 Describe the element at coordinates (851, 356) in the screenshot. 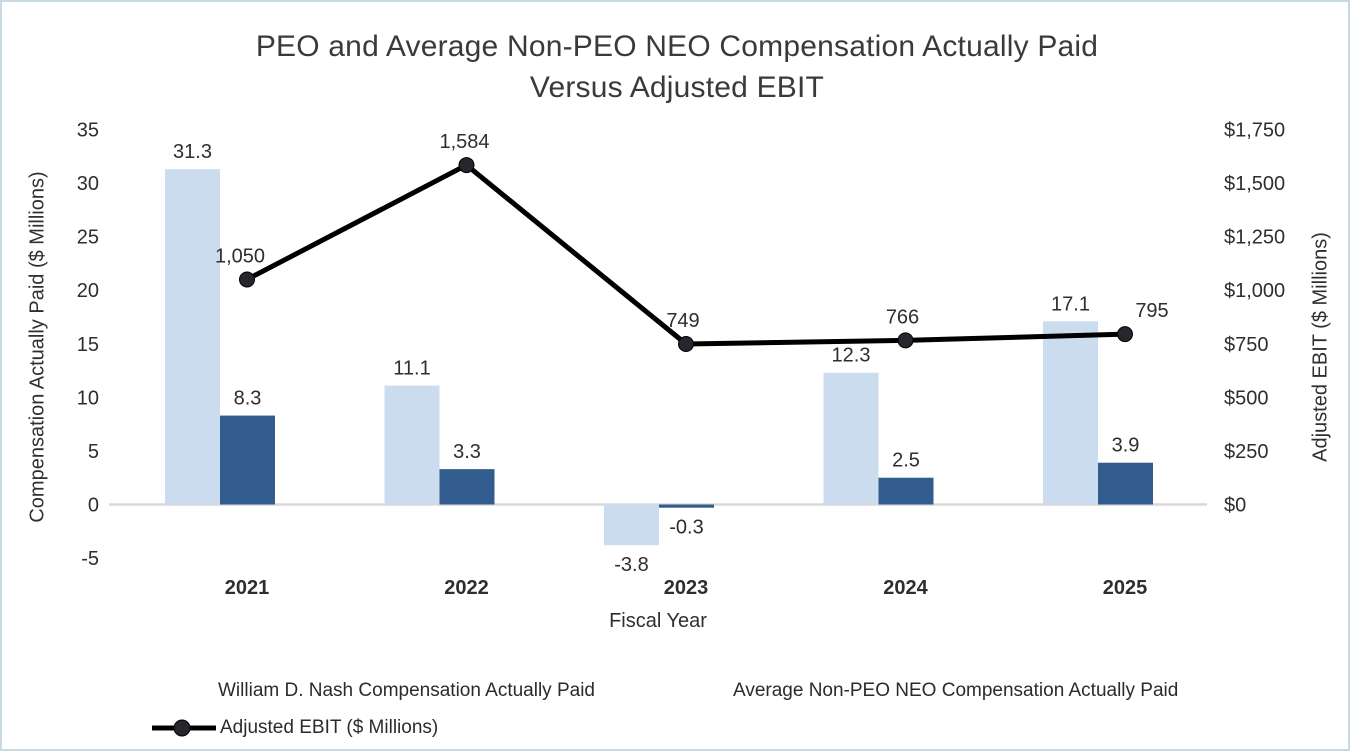

I see `bar-label-peo-2024: 12.3` at that location.